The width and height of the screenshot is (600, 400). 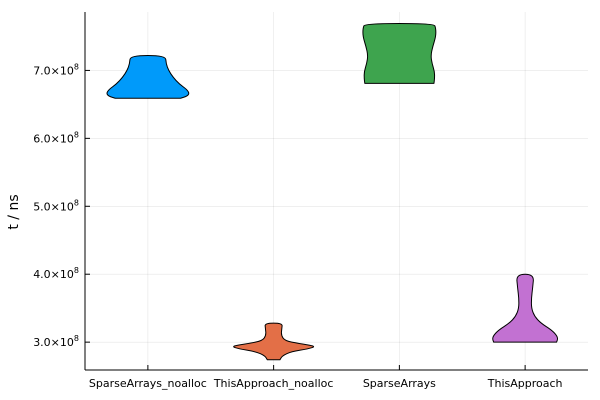 What do you see at coordinates (56, 341) in the screenshot?
I see `y-tick-label: 3.0×108` at bounding box center [56, 341].